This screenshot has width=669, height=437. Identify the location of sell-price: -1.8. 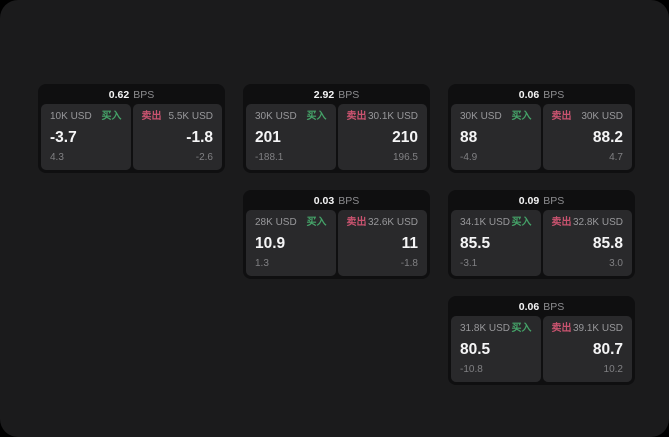
(199, 137).